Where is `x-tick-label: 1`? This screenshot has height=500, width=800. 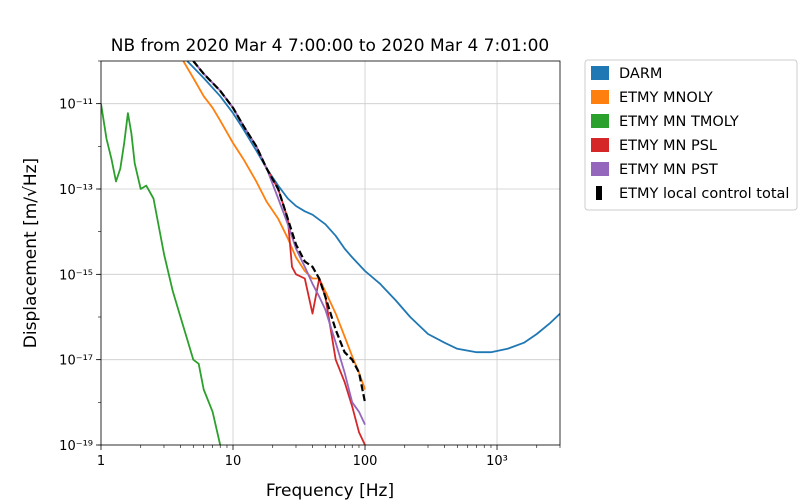 x-tick-label: 1 is located at coordinates (101, 461).